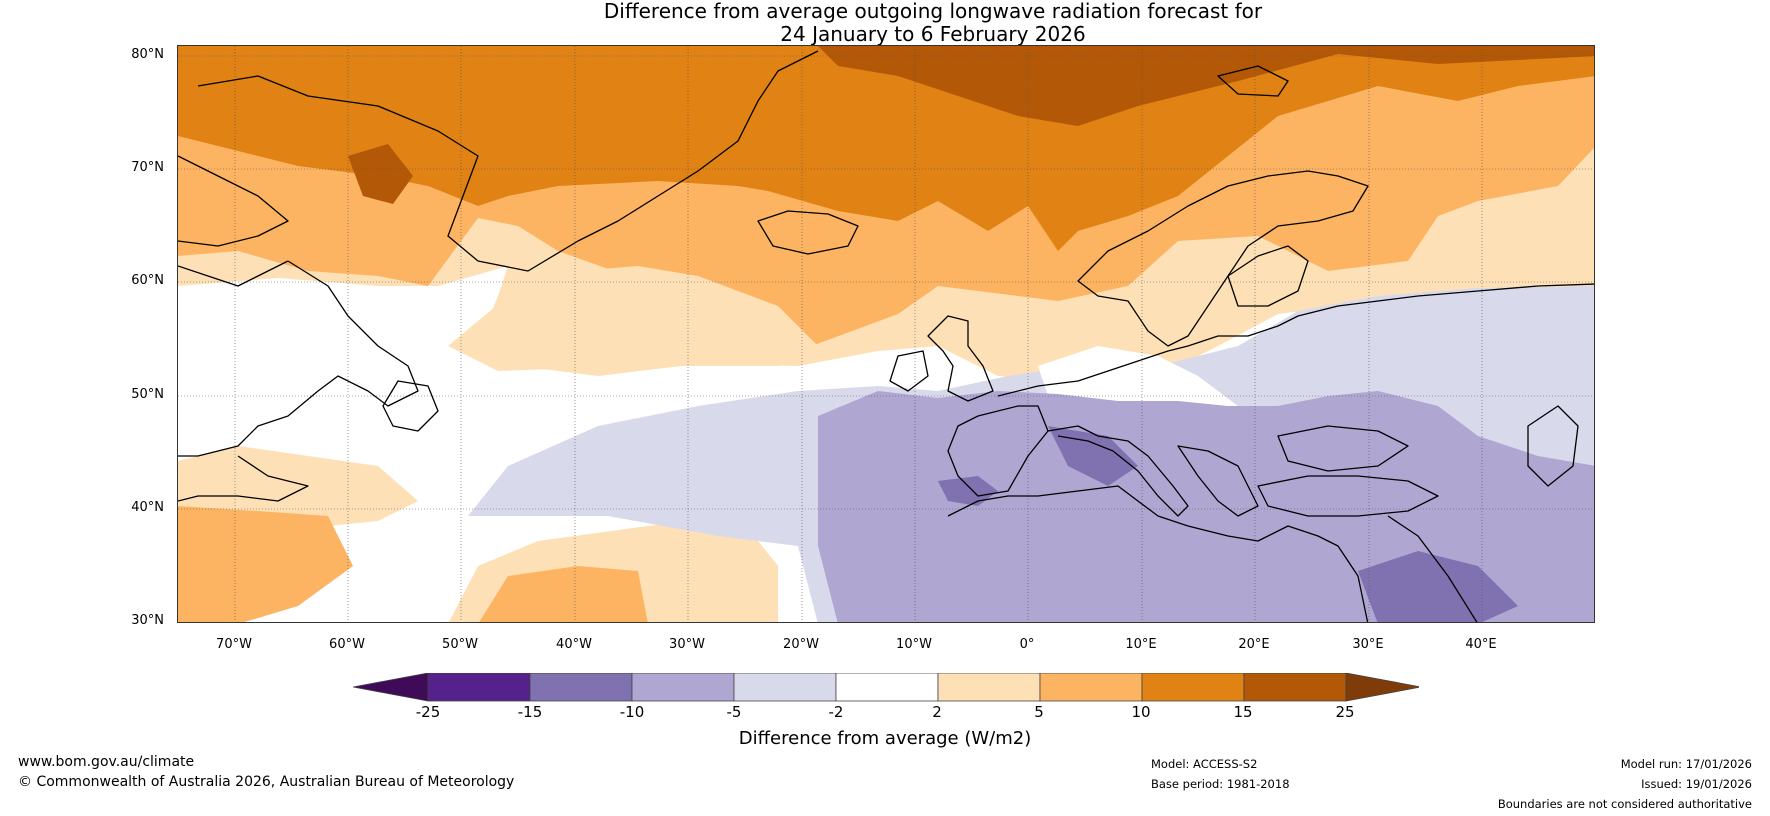 The width and height of the screenshot is (1770, 816). I want to click on lon-label-60w: 60°W, so click(347, 644).